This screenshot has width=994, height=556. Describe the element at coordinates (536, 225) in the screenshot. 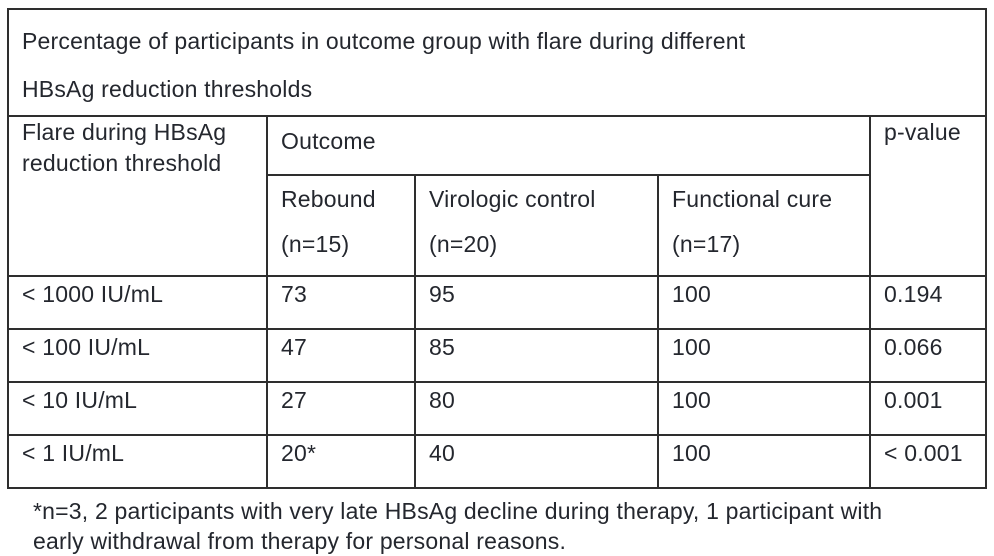

I see `header-group-virologic-control: Virologic control (n=20)` at that location.